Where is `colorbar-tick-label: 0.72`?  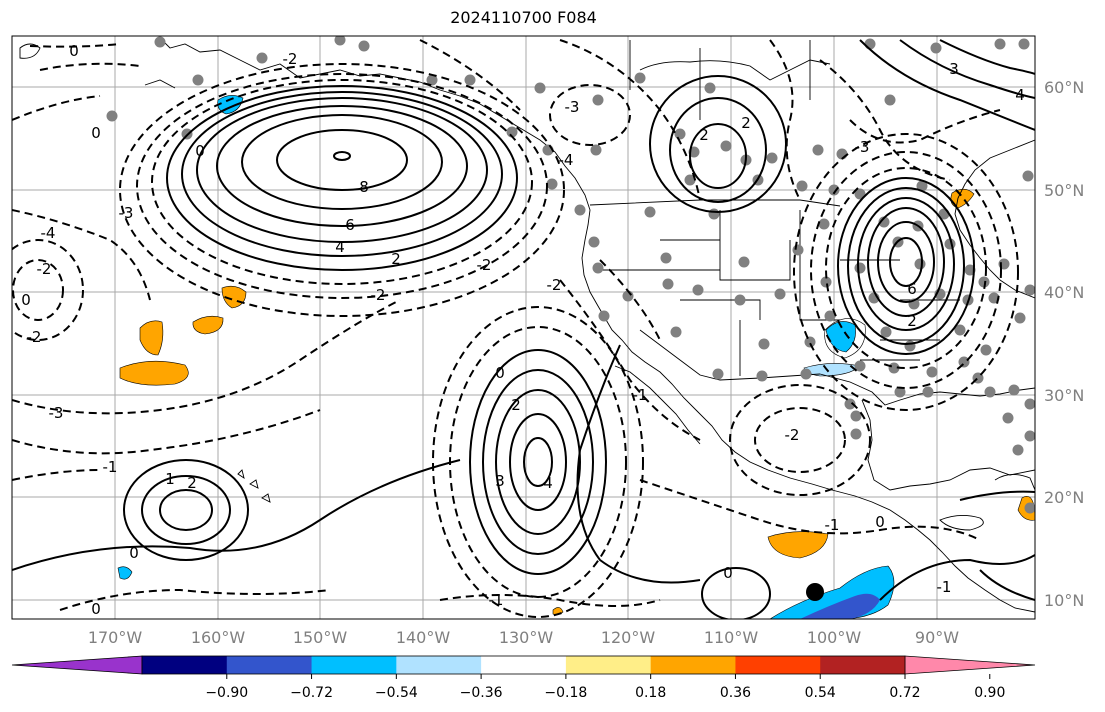 colorbar-tick-label: 0.72 is located at coordinates (904, 693).